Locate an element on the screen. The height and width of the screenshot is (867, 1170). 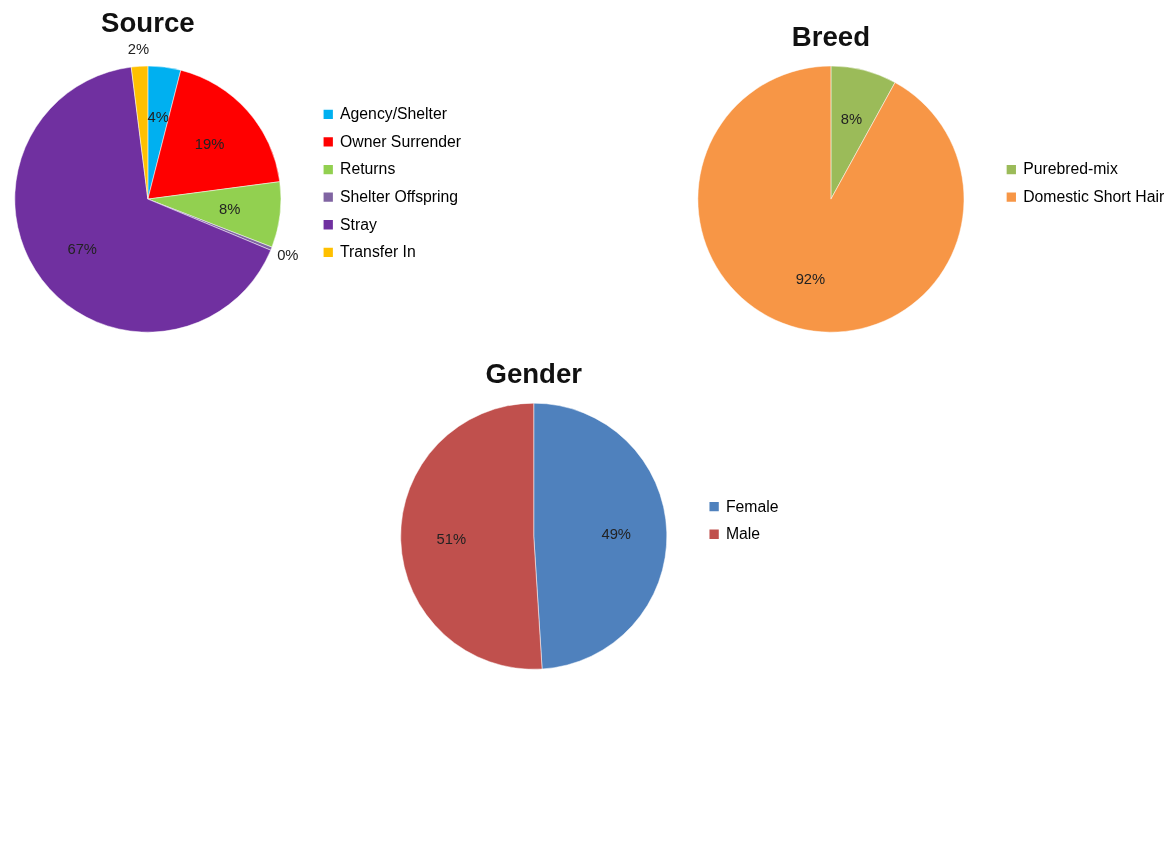
data-label: 51% is located at coordinates (451, 538).